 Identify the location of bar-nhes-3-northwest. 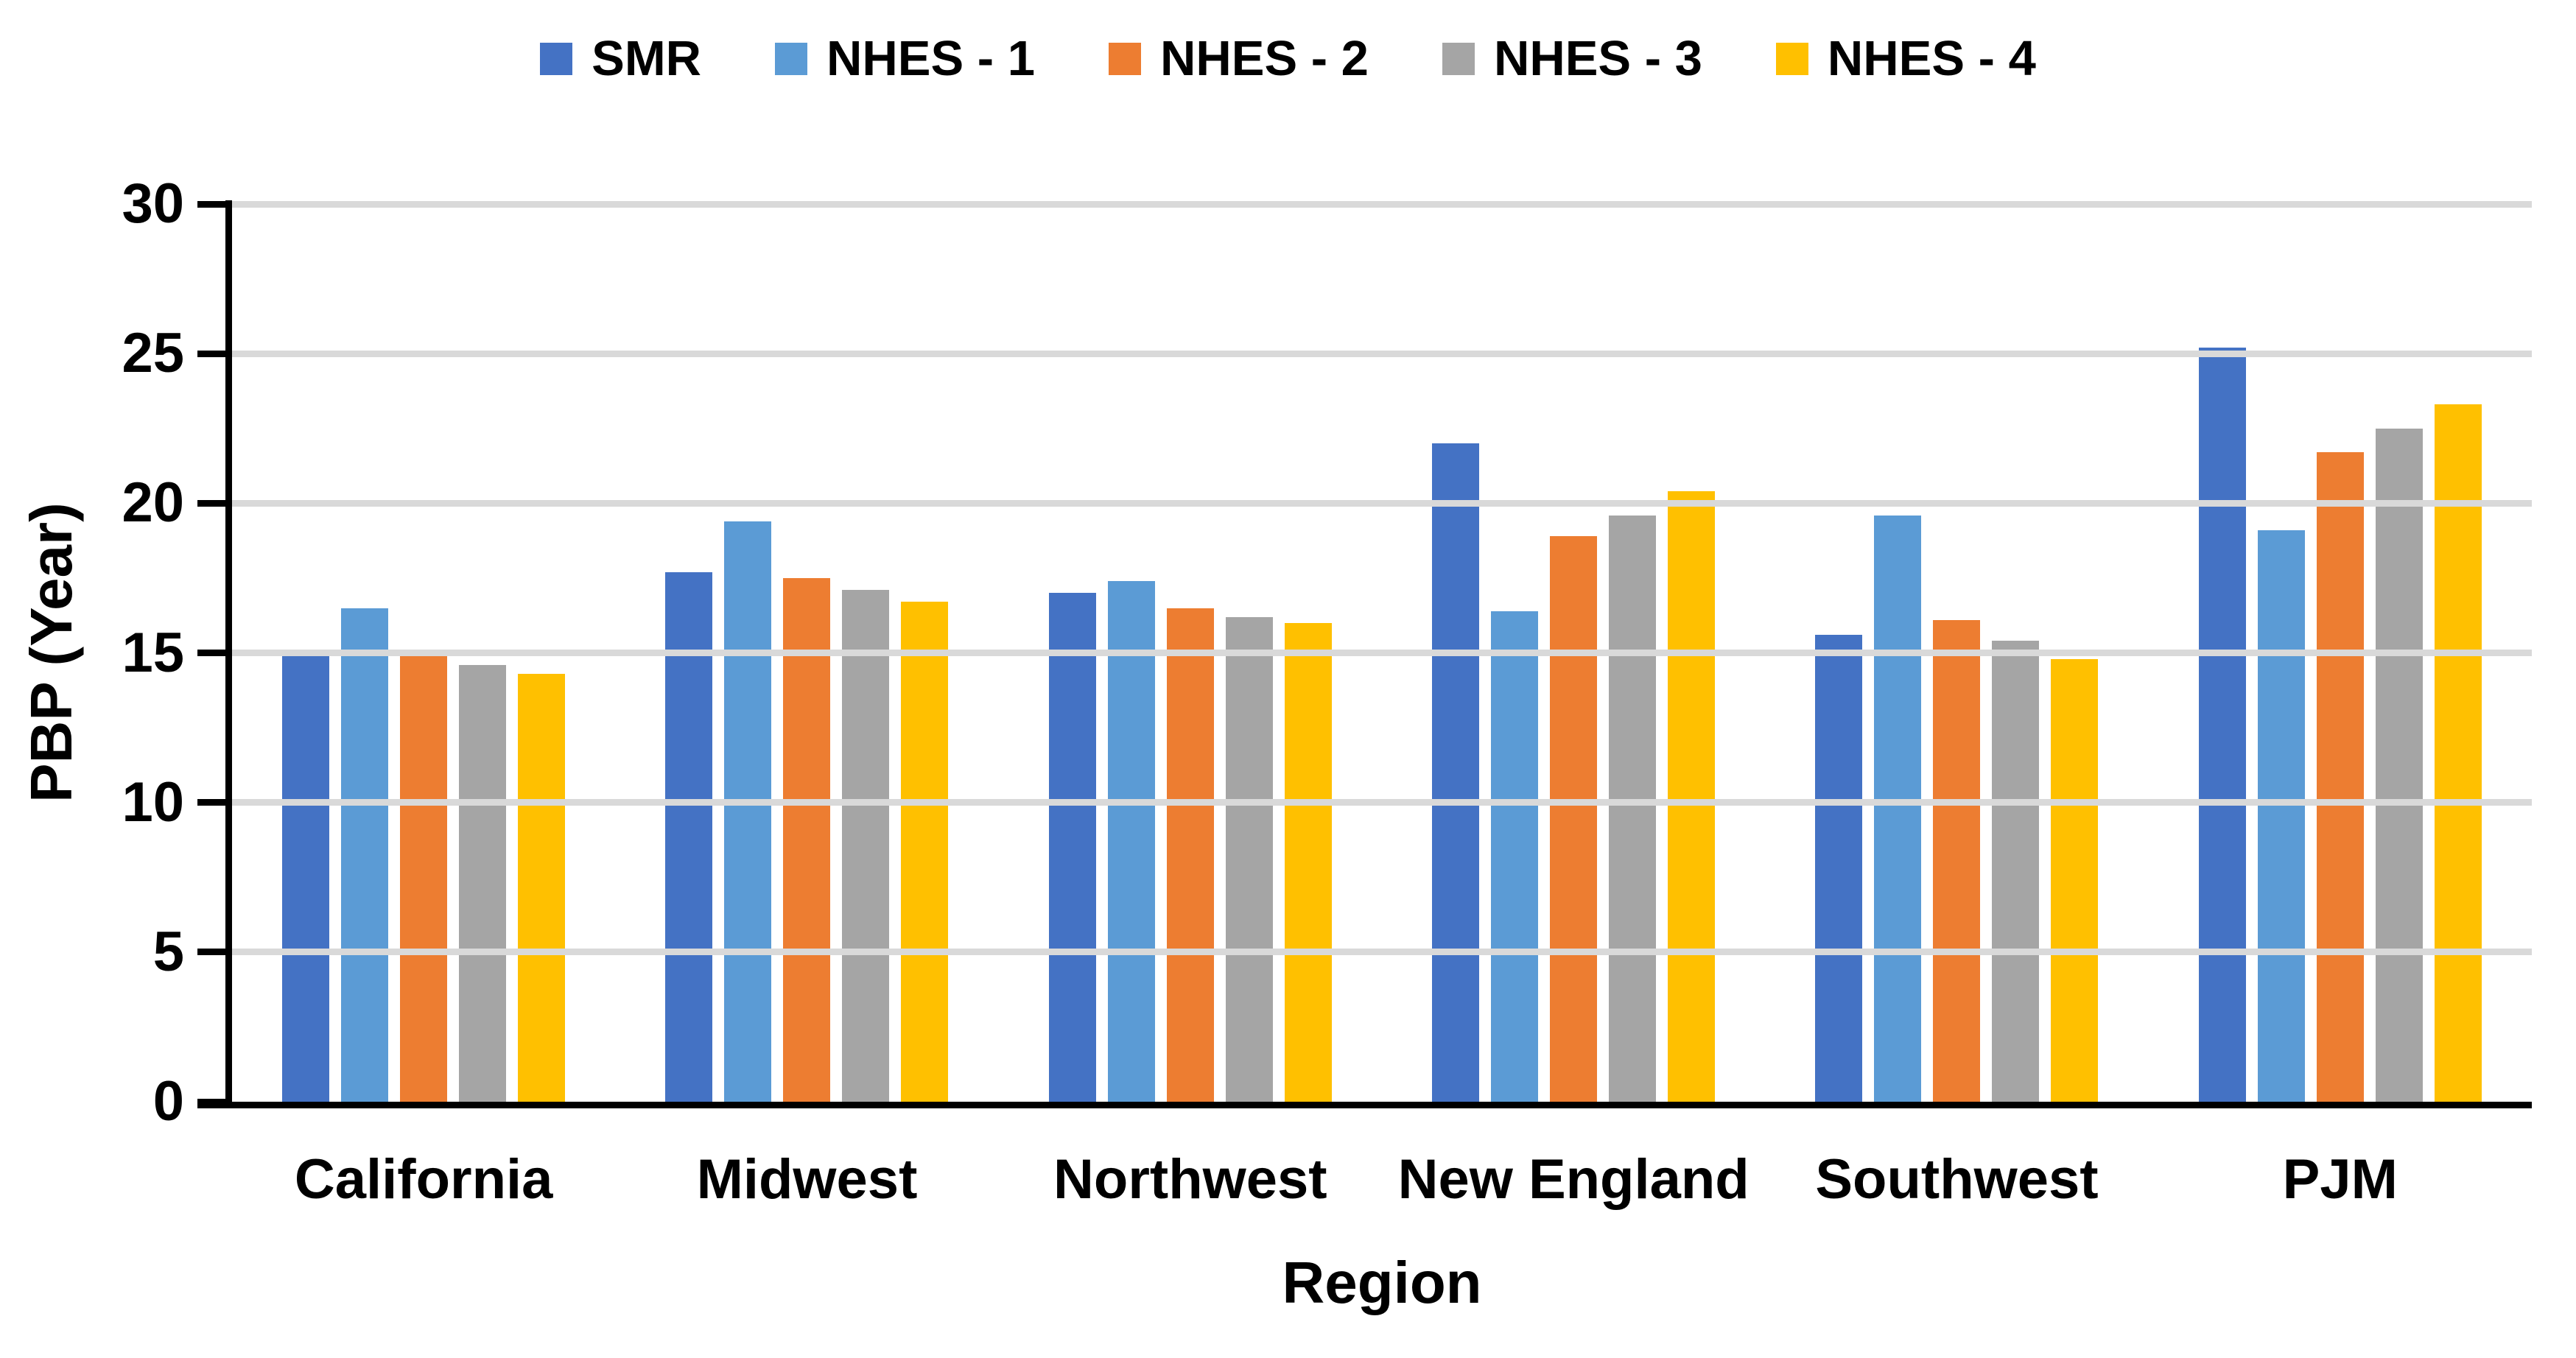
(1249, 859).